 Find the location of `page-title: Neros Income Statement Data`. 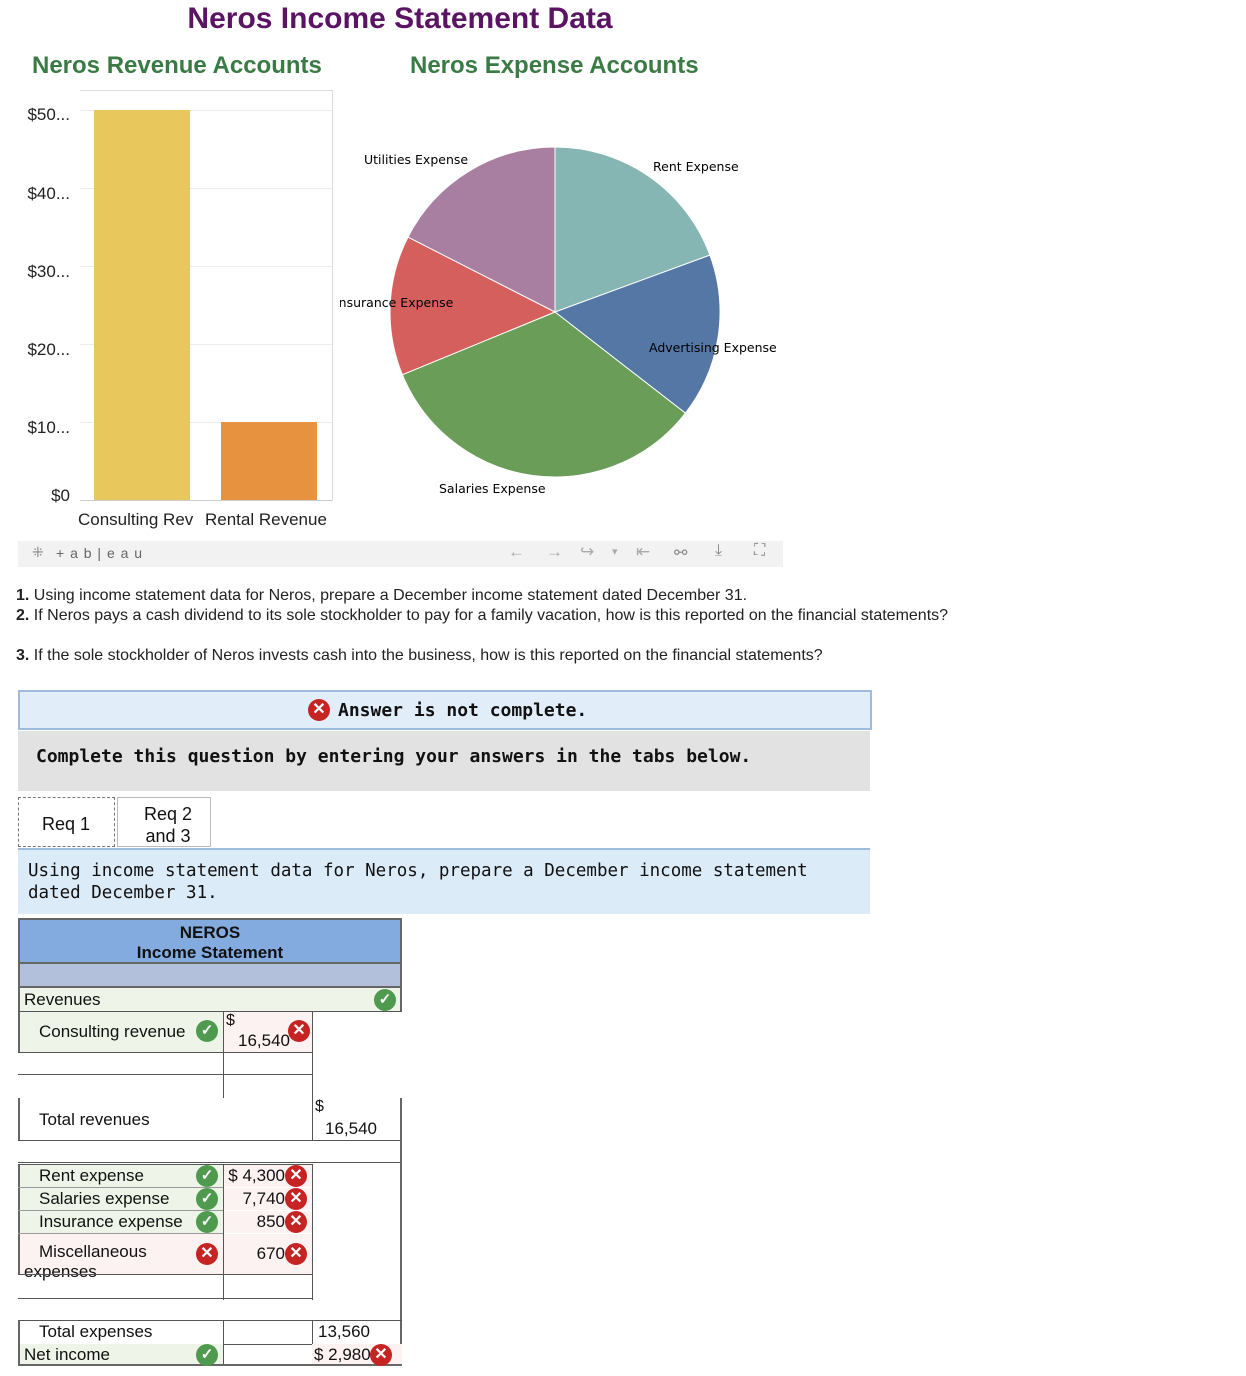

page-title: Neros Income Statement Data is located at coordinates (400, 18).